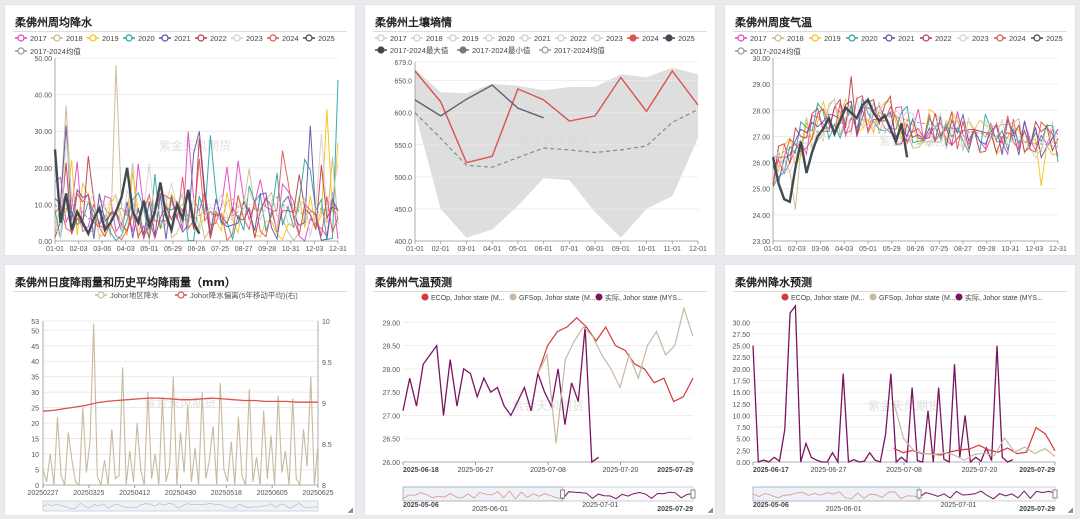  I want to click on y-tick-label: 650.0, so click(403, 82).